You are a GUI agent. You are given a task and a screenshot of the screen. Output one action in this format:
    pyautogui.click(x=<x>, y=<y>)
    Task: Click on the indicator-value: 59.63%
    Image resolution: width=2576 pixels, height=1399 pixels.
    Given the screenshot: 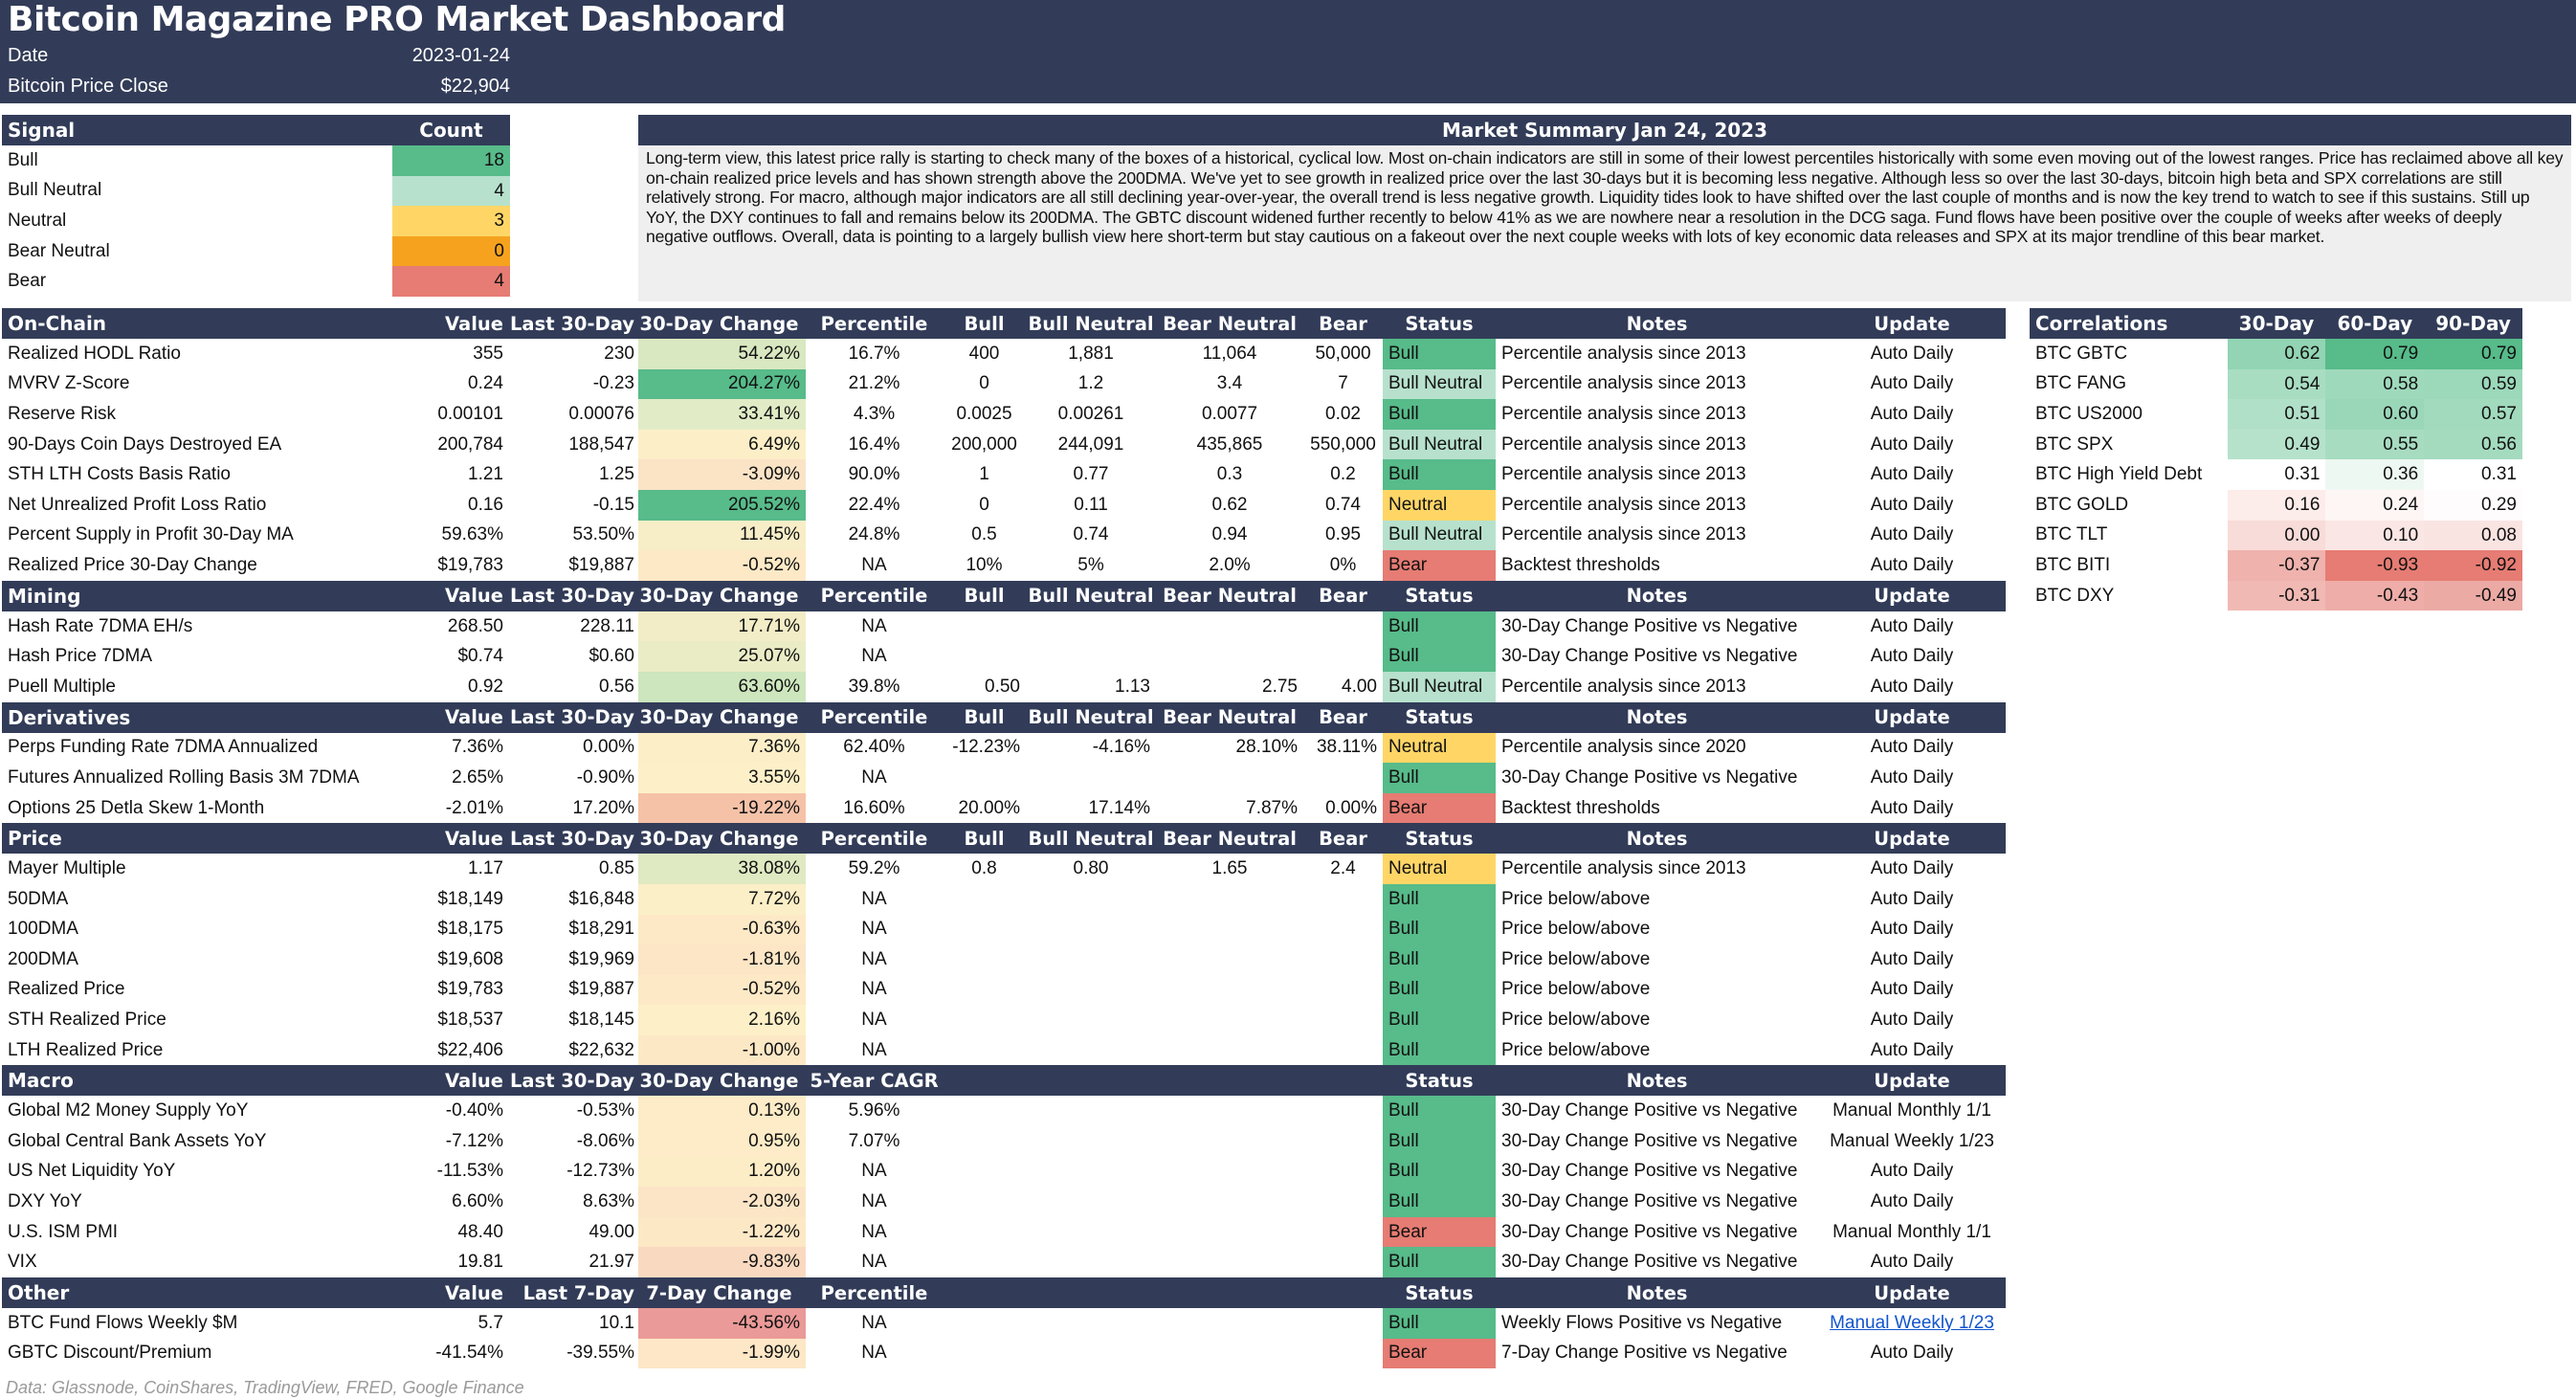 What is the action you would take?
    pyautogui.click(x=472, y=535)
    